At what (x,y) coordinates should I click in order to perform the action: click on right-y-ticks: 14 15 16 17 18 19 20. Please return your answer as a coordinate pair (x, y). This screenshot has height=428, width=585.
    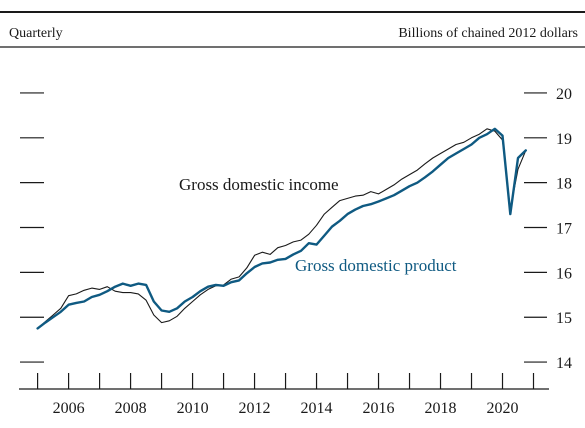
    Looking at the image, I should click on (548, 229).